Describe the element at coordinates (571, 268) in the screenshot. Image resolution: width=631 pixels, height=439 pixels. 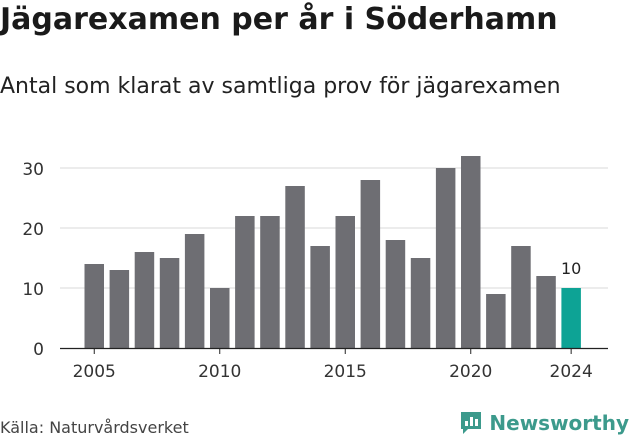
I see `data-label: 10` at that location.